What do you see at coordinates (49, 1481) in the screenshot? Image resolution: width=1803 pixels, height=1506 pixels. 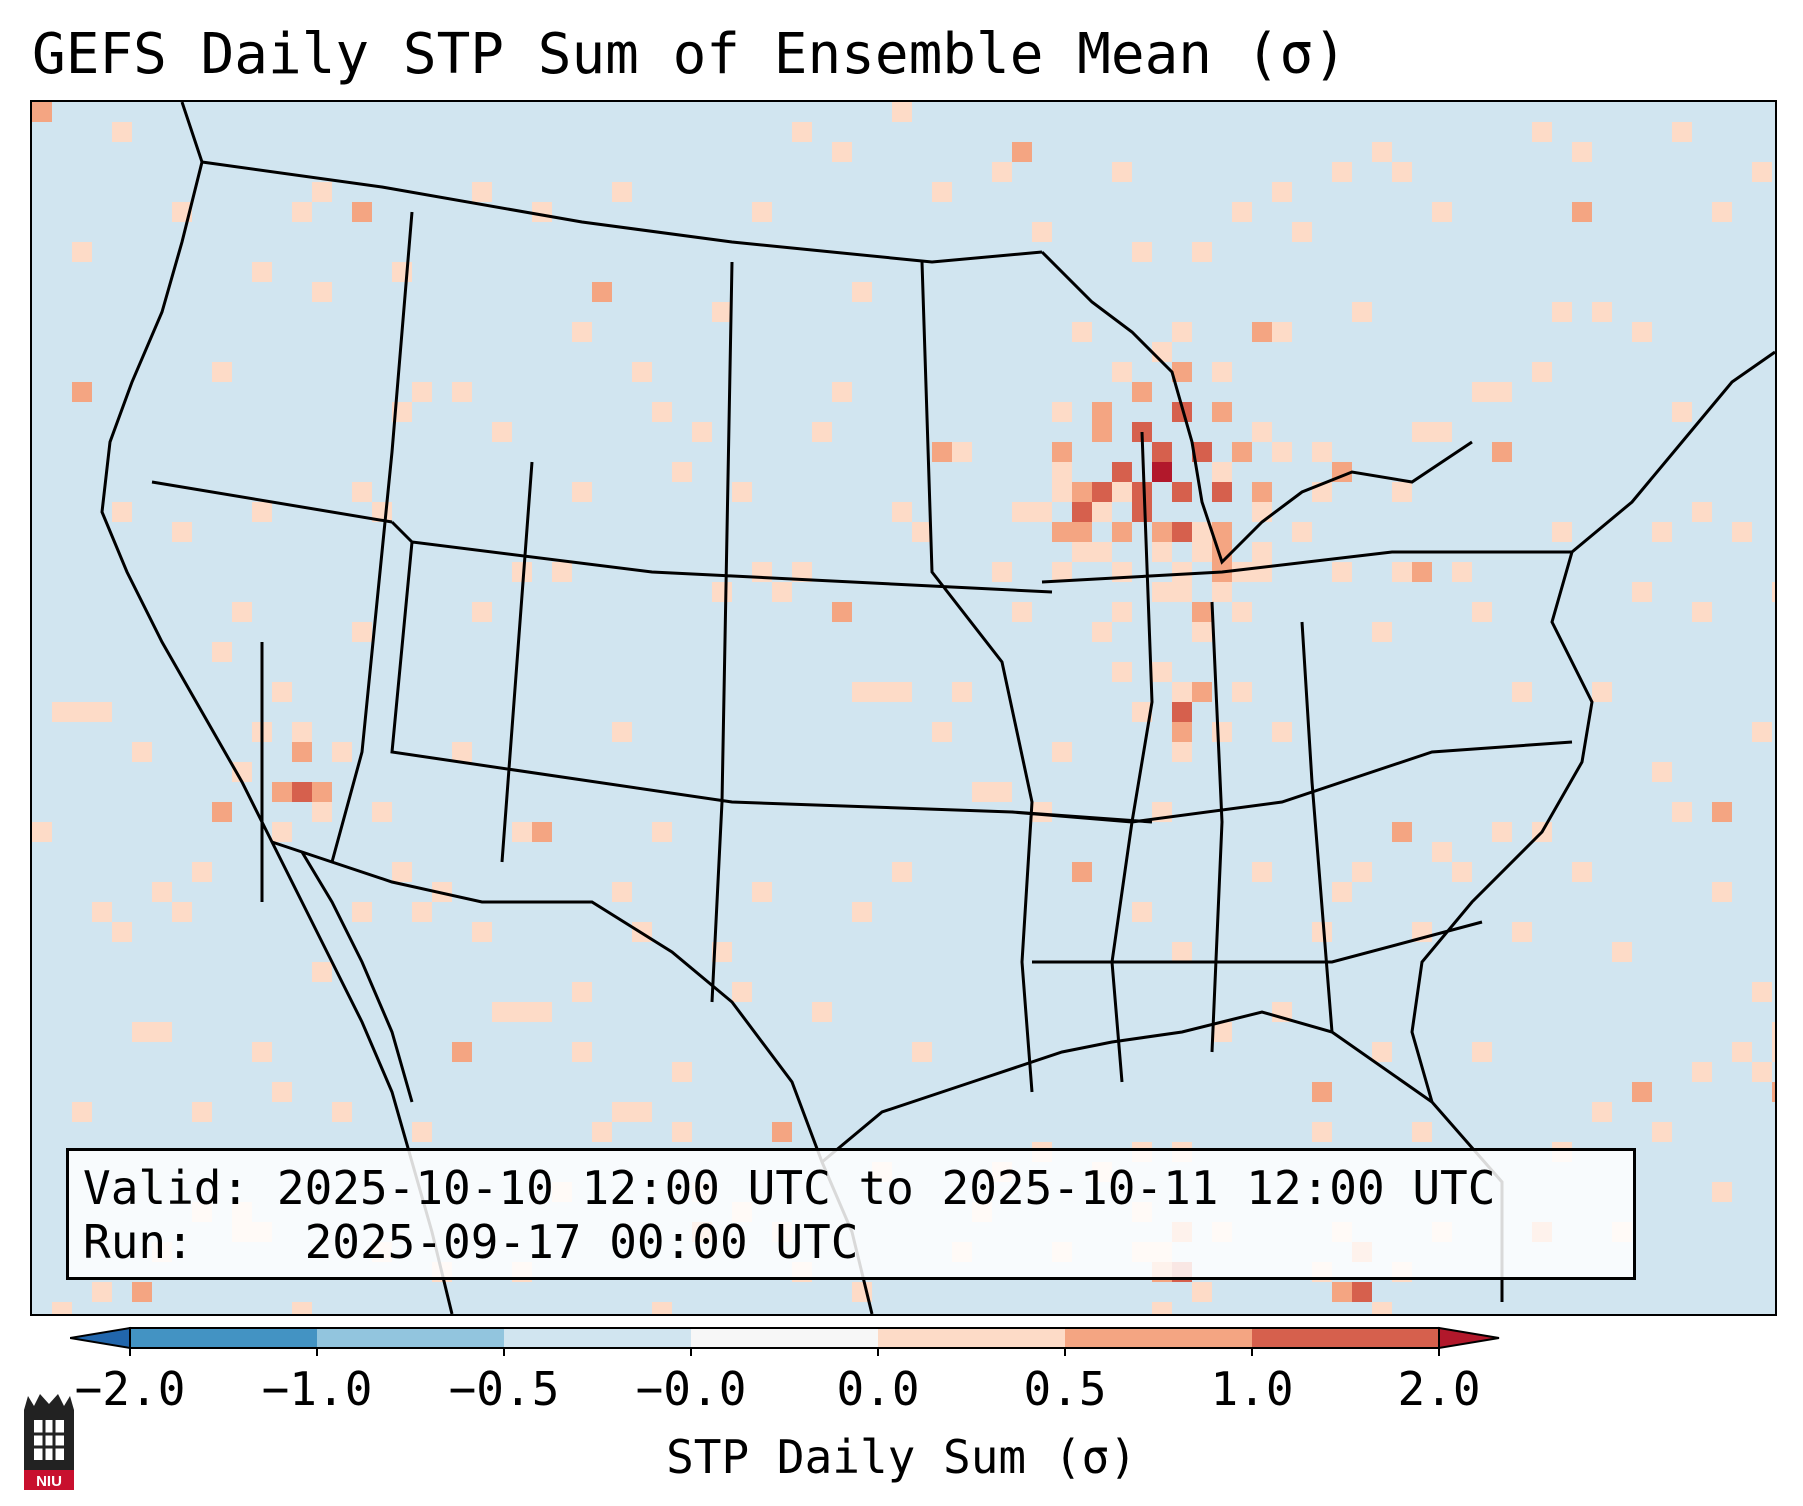 I see `logo-text: NIU` at bounding box center [49, 1481].